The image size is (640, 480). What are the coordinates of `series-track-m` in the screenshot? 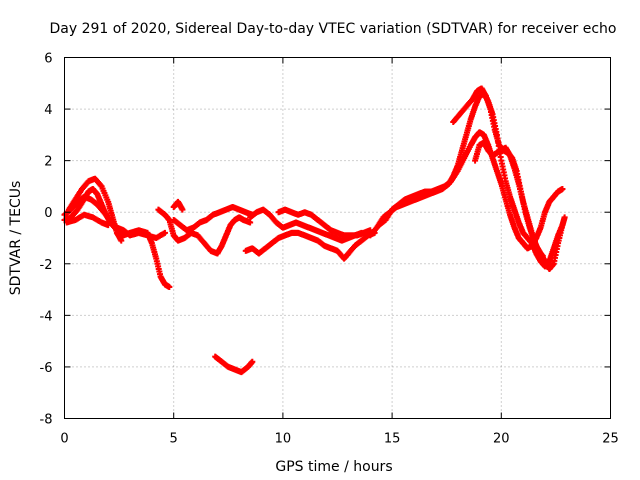 It's located at (470, 190).